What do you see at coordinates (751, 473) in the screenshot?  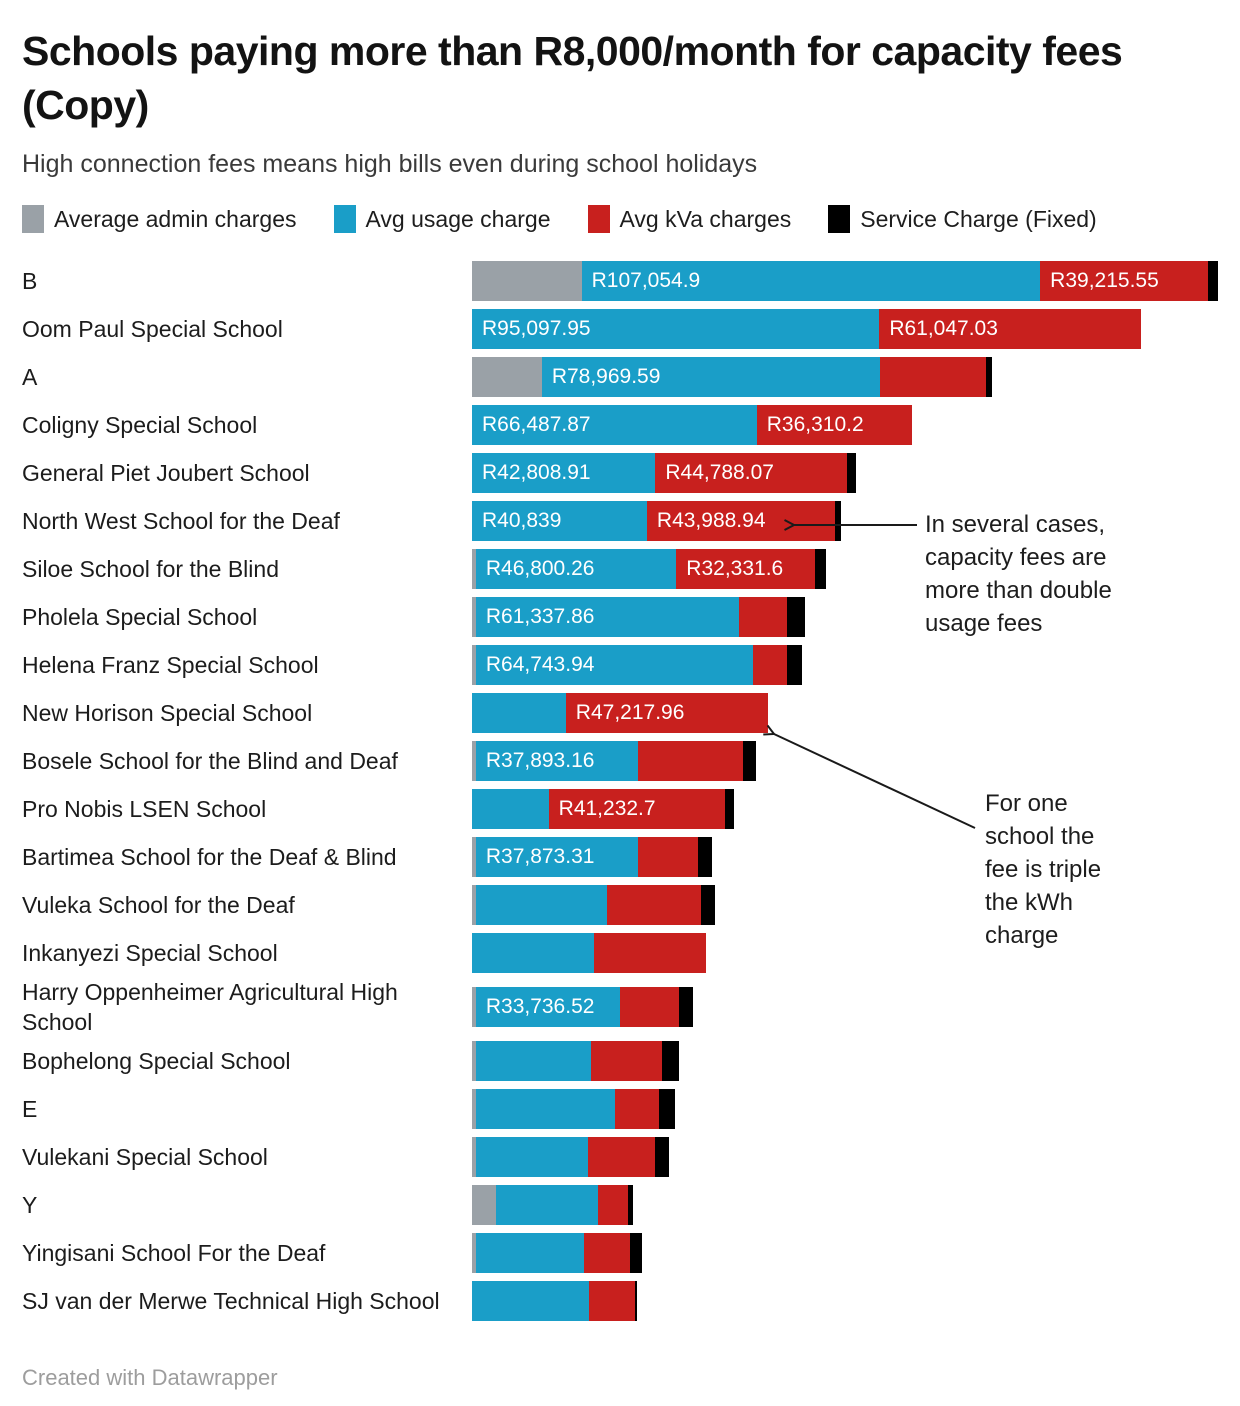 I see `bar-segment-kva: R44,788.07` at bounding box center [751, 473].